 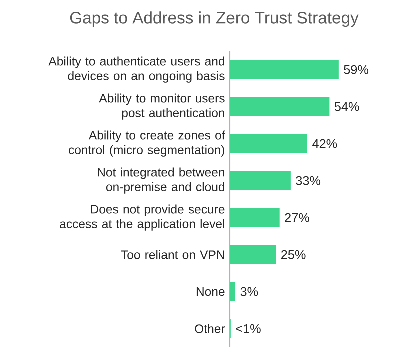 I want to click on y-tick-label: Ability to create zones of control (micro segmentation), so click(x=147, y=143).